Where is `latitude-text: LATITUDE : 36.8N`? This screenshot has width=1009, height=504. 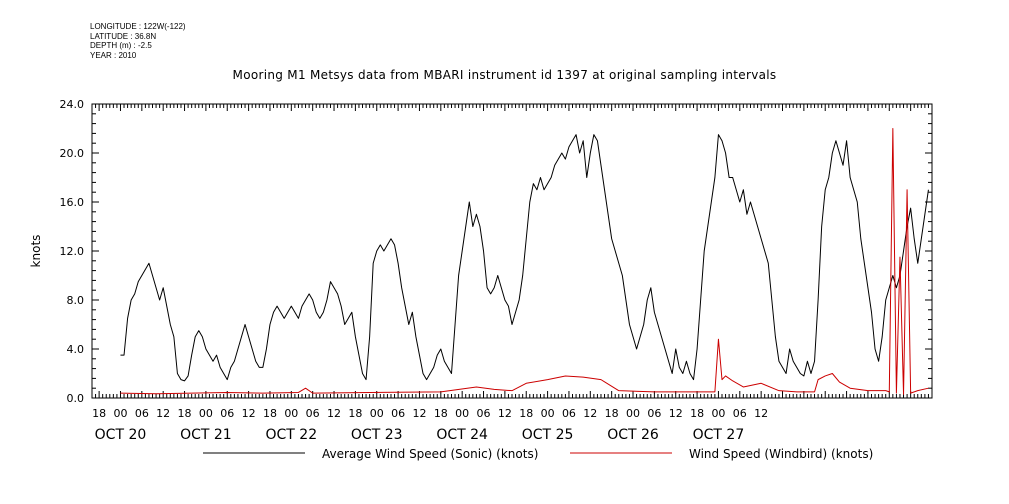
latitude-text: LATITUDE : 36.8N is located at coordinates (123, 36).